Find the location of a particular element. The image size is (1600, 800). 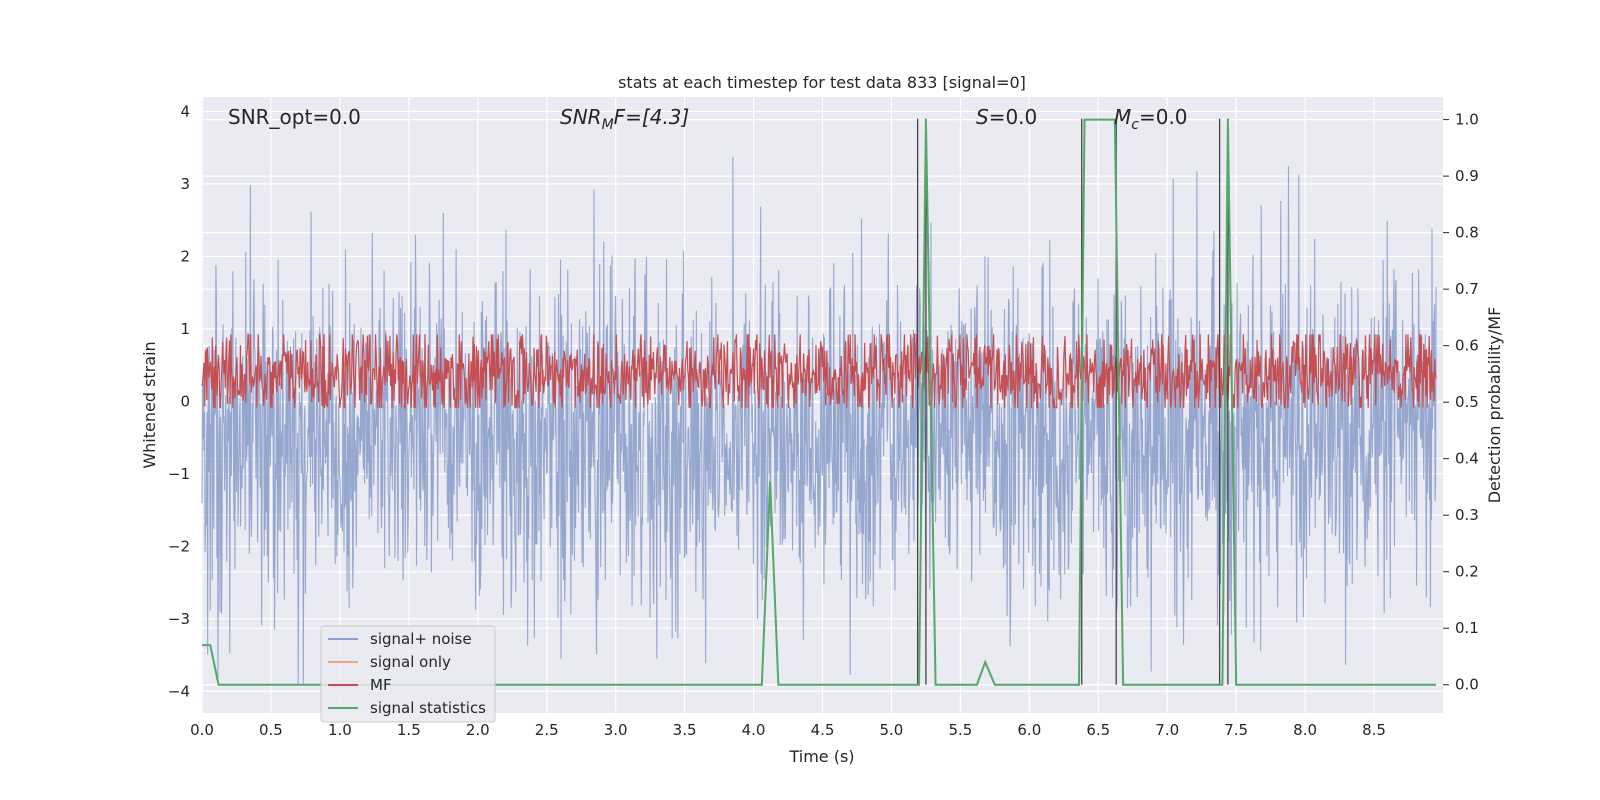

x-tick-label: 8.5 is located at coordinates (1374, 730).